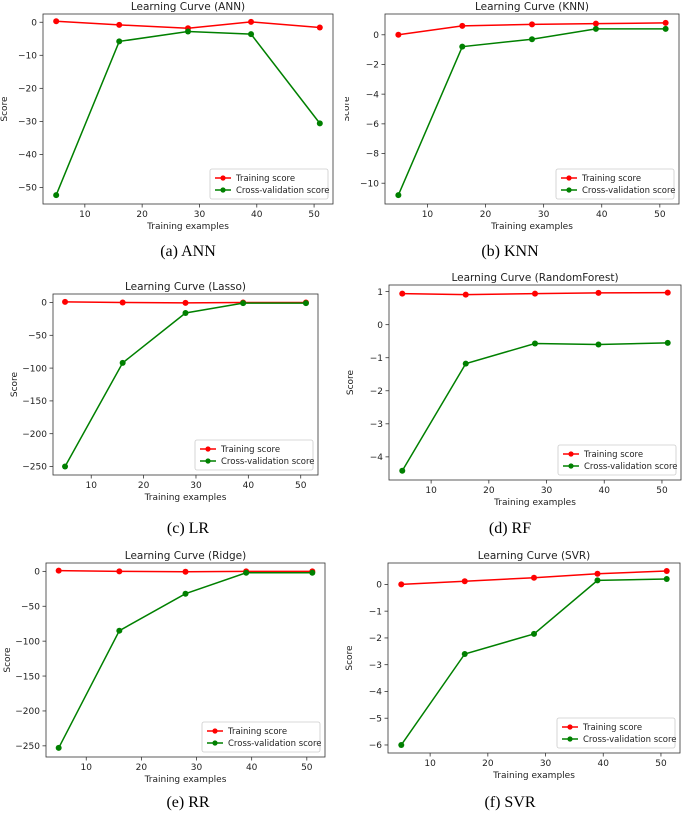  I want to click on y-tick-label: −3, so click(375, 666).